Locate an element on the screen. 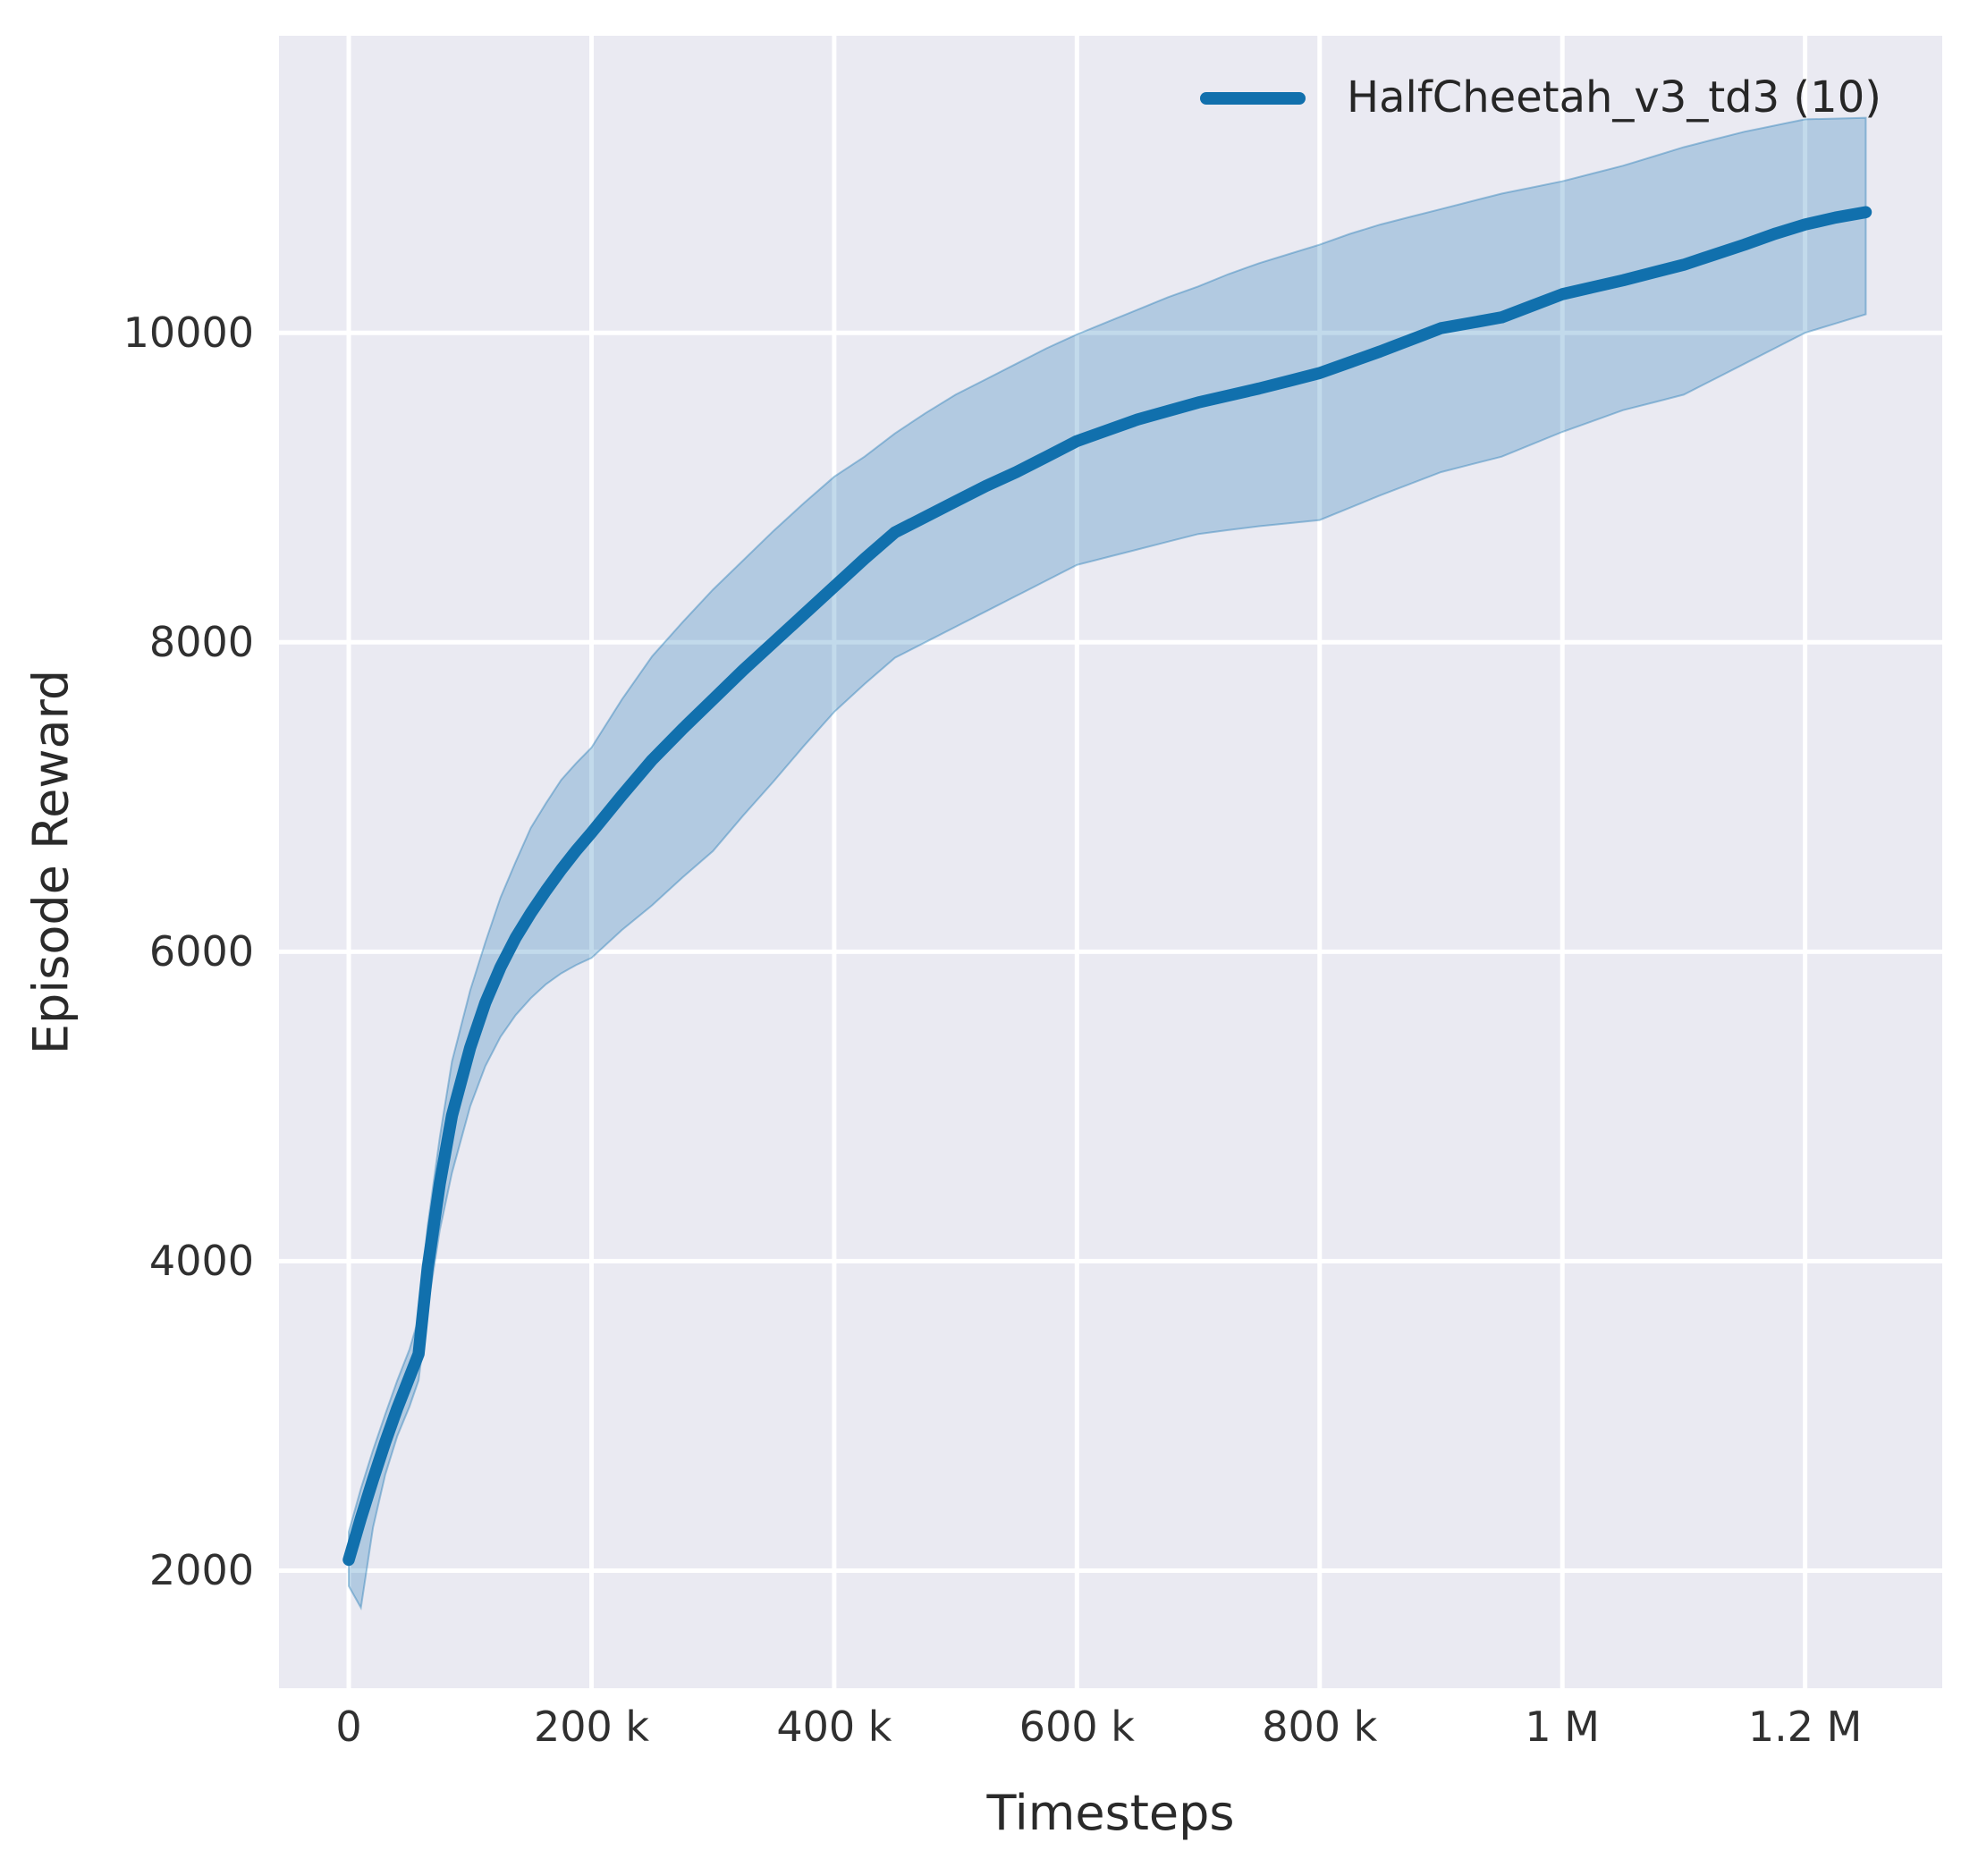 This screenshot has width=1978, height=1876. y-tick-label: 8000 is located at coordinates (201, 643).